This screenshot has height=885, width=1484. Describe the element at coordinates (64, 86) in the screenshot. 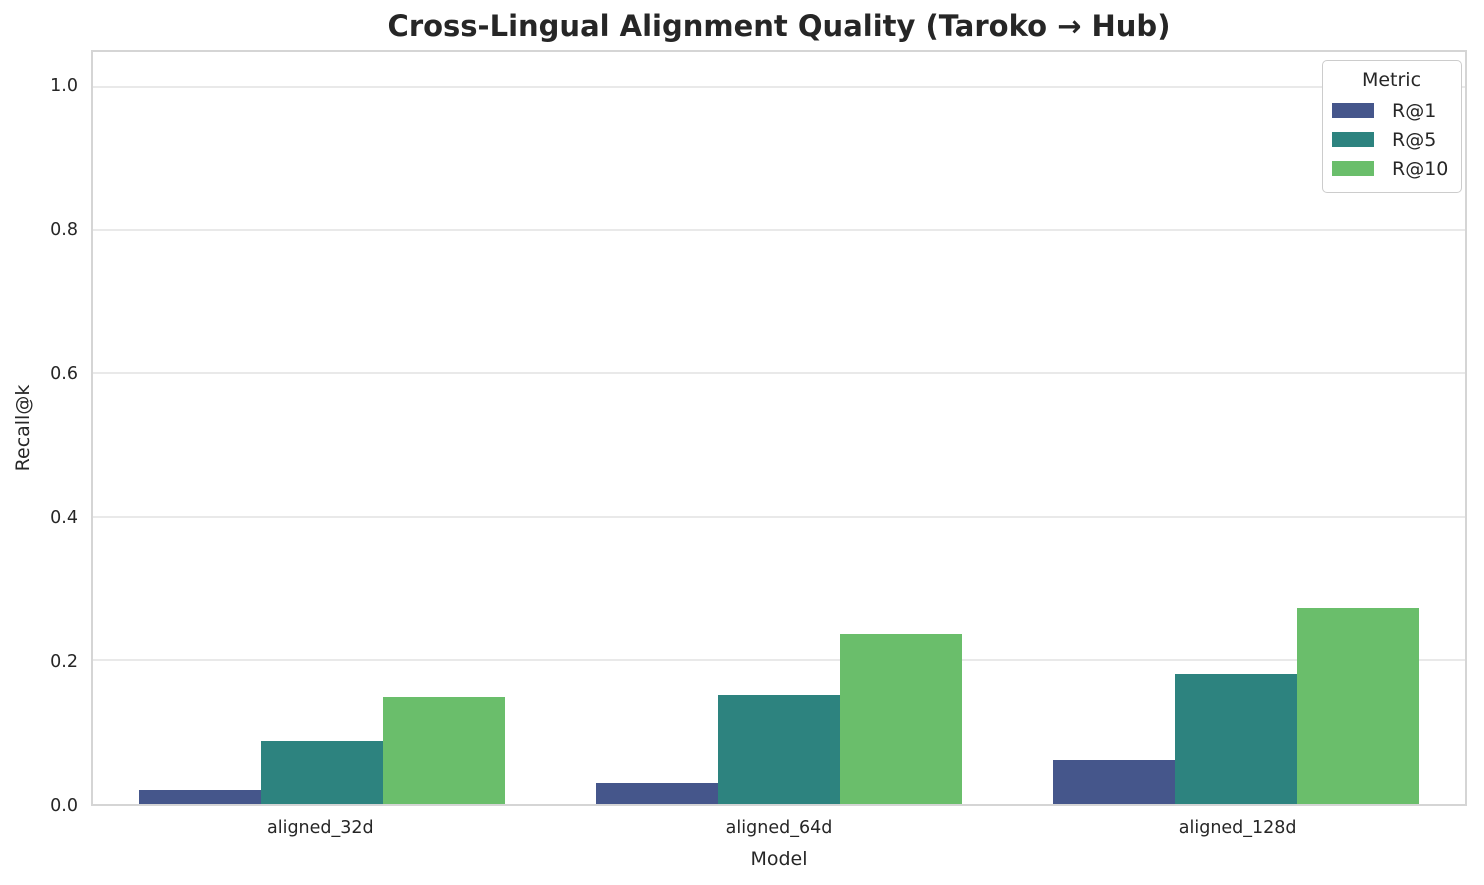

I see `y-tick-label-1.0: 1.0` at that location.